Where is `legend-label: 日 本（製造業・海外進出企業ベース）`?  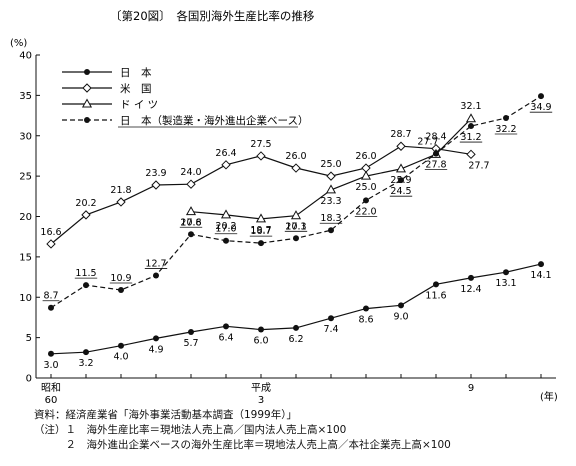 legend-label: 日 本（製造業・海外進出企業ベース） is located at coordinates (214, 120).